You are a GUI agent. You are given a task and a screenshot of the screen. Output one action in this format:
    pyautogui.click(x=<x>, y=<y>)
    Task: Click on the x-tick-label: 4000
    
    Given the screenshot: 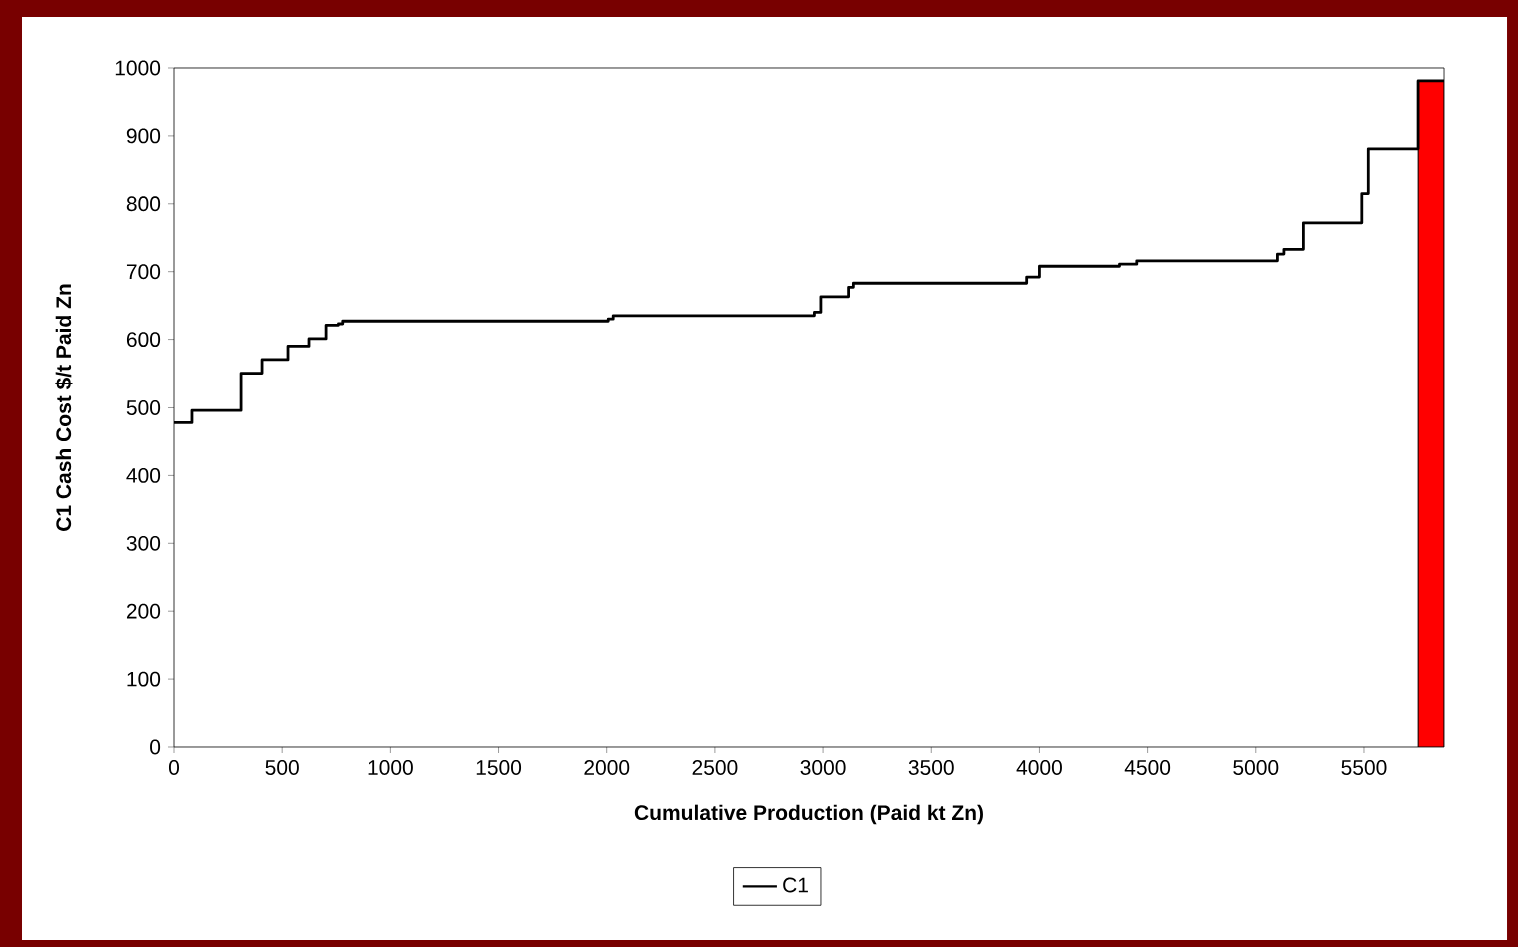 What is the action you would take?
    pyautogui.click(x=1039, y=767)
    